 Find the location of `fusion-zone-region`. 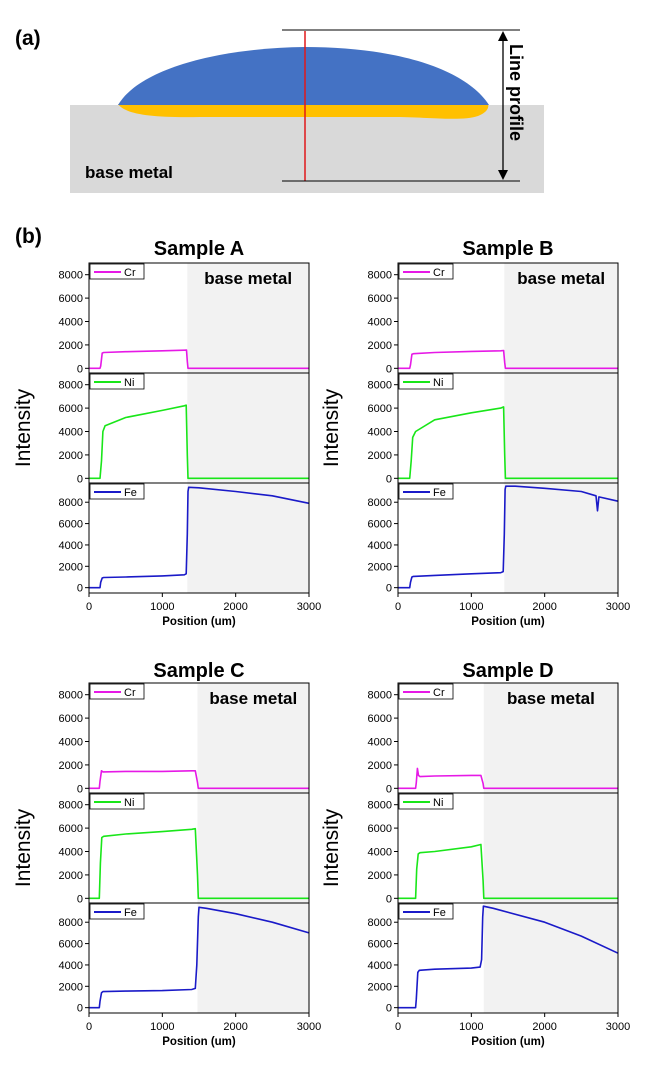

fusion-zone-region is located at coordinates (303, 111).